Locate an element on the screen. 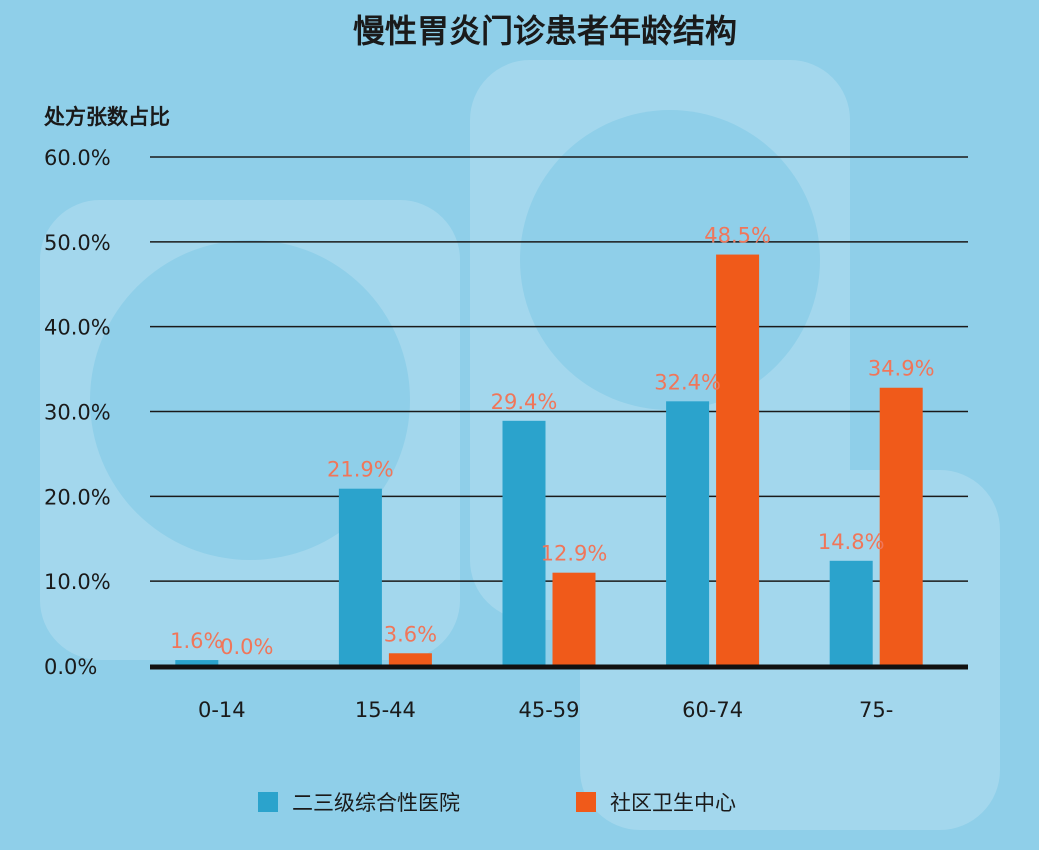 Image resolution: width=1039 pixels, height=850 pixels. x-tick-labels: 0-14 15-44 45-59 60-74 75- is located at coordinates (545, 710).